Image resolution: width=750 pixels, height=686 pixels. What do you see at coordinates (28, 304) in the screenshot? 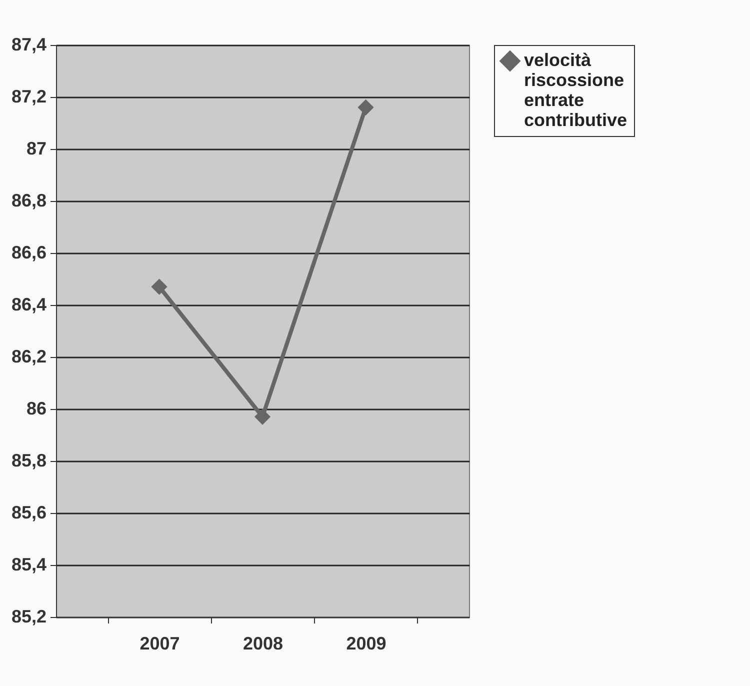
I see `y-tick-label: 86,4` at bounding box center [28, 304].